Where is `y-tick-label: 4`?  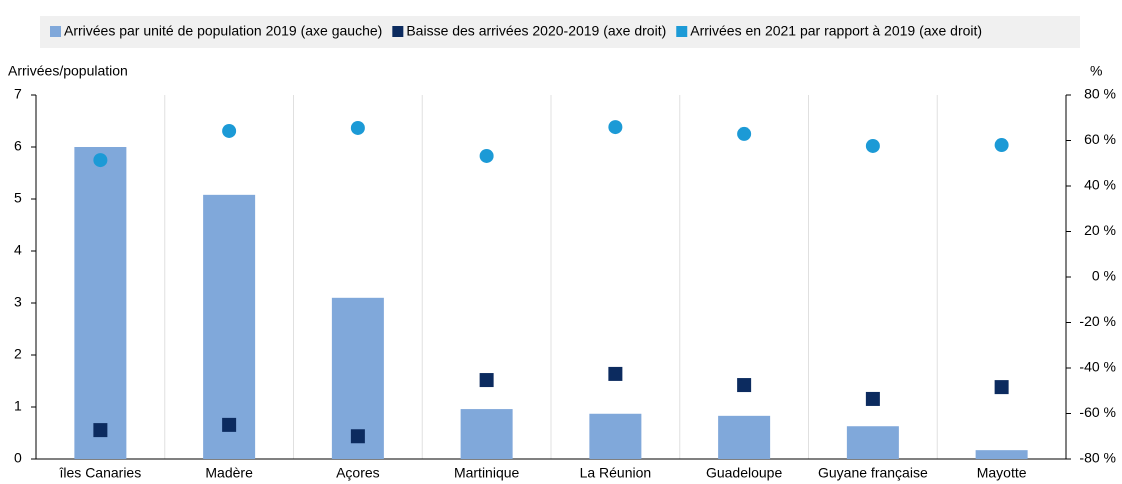 y-tick-label: 4 is located at coordinates (18, 250).